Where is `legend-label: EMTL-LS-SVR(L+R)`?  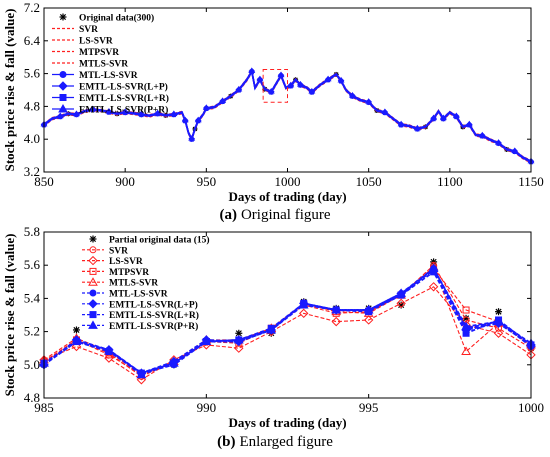 legend-label: EMTL-LS-SVR(L+R) is located at coordinates (124, 98).